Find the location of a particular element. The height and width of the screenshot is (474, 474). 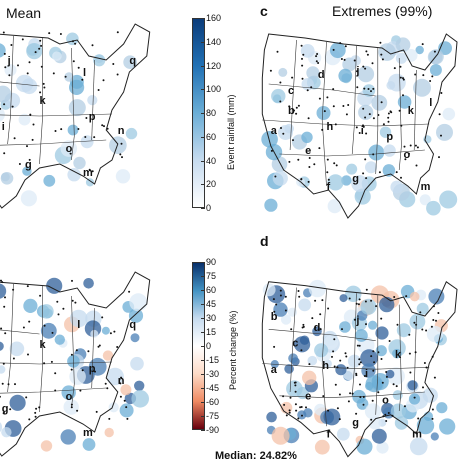

median-annotation: Median: 24.82% is located at coordinates (256, 456).